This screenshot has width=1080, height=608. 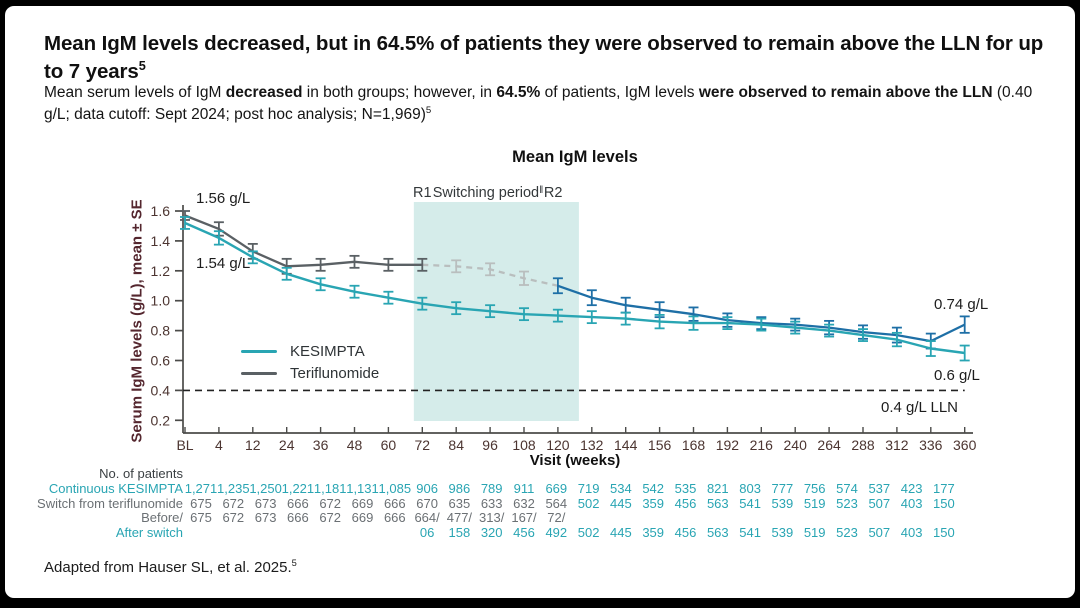 What do you see at coordinates (814, 488) in the screenshot?
I see `patient-count-cell: 756` at bounding box center [814, 488].